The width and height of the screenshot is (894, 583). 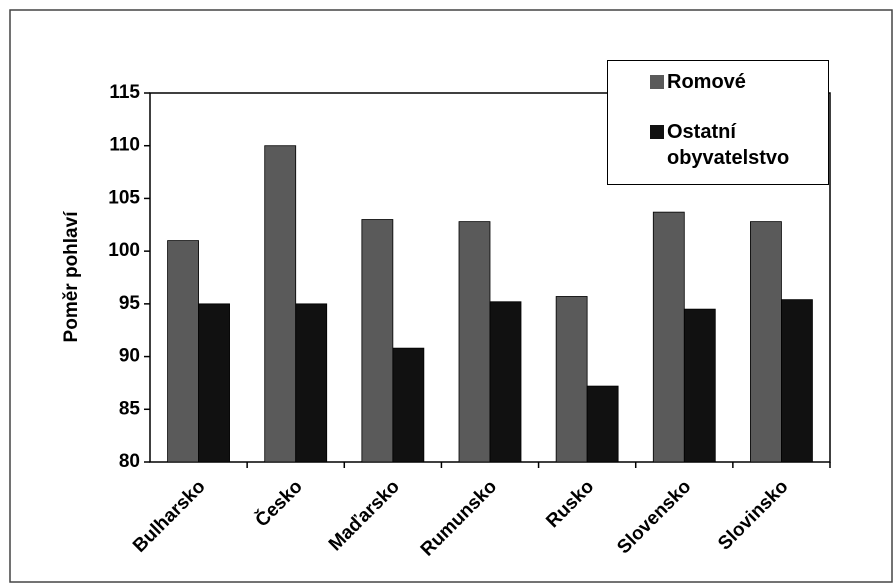 I want to click on x-tick-label: Česko, so click(x=279, y=504).